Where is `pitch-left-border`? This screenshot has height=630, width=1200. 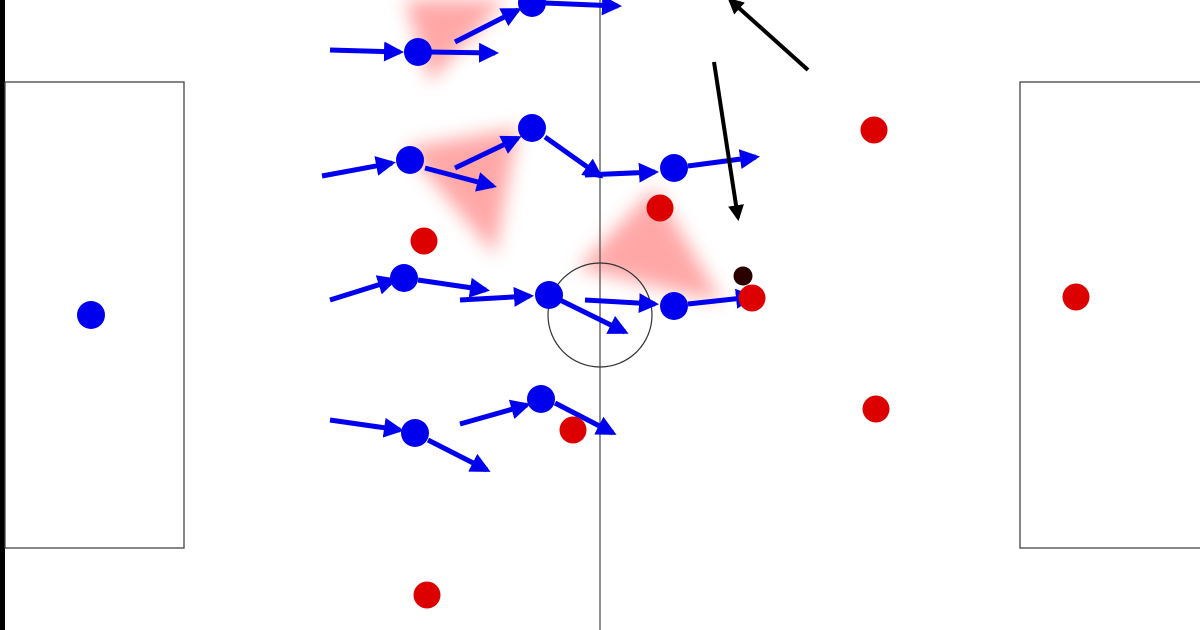 pitch-left-border is located at coordinates (2, 315).